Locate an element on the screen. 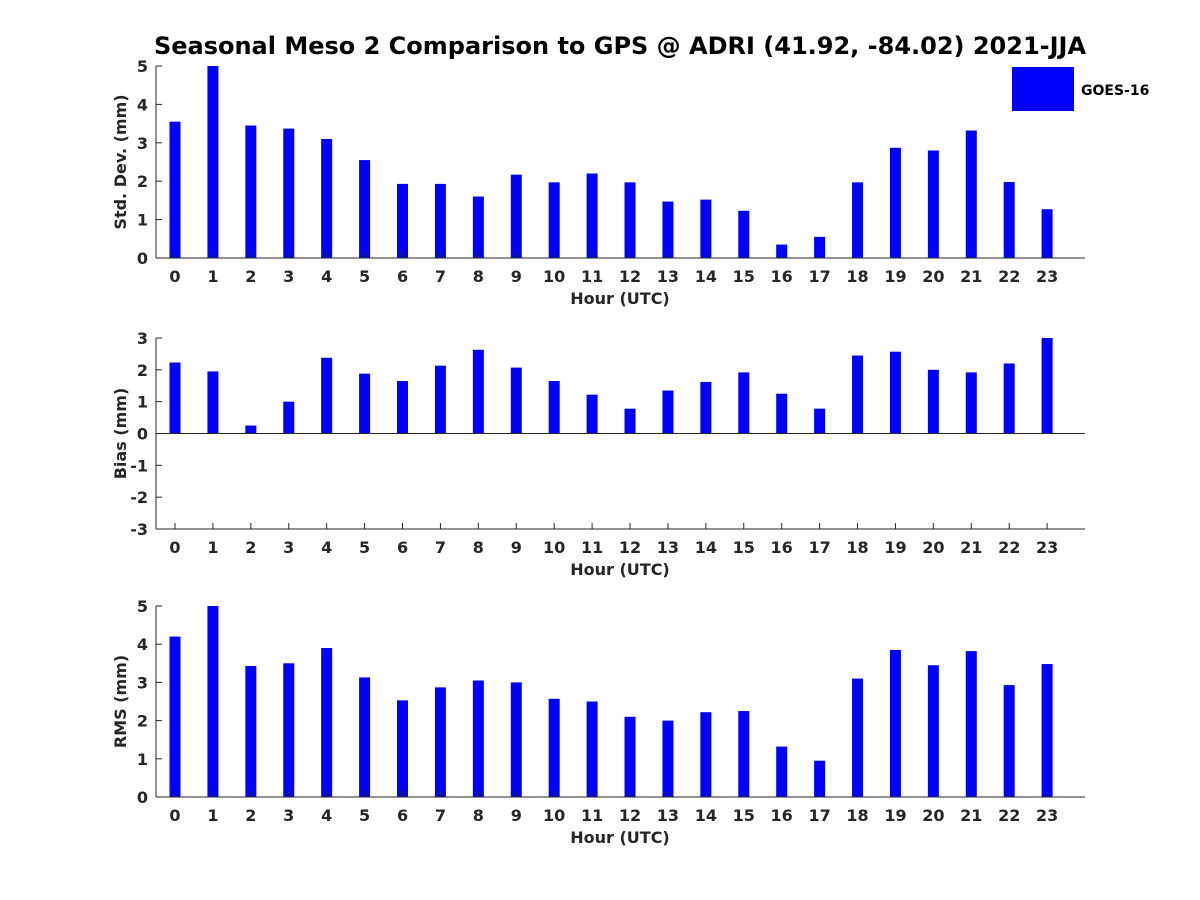  std-xtick-label: 12 is located at coordinates (630, 276).